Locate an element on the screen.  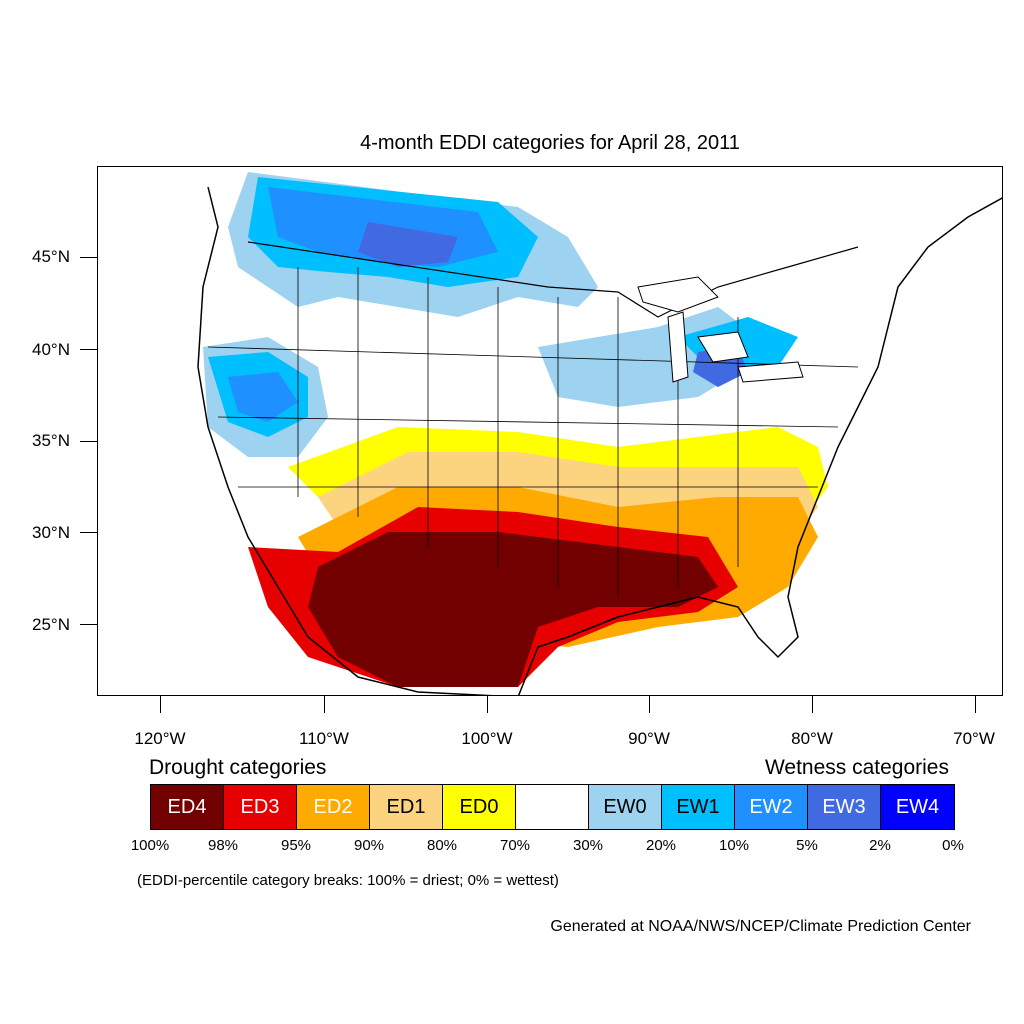
wetness-heading: Wetness categories is located at coordinates (856, 767).